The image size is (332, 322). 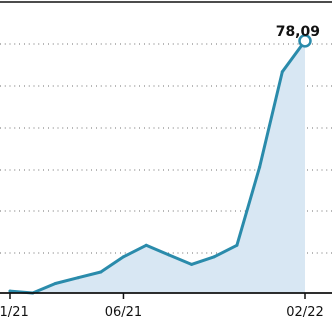 What do you see at coordinates (123, 312) in the screenshot?
I see `x-tick-label: 06/21` at bounding box center [123, 312].